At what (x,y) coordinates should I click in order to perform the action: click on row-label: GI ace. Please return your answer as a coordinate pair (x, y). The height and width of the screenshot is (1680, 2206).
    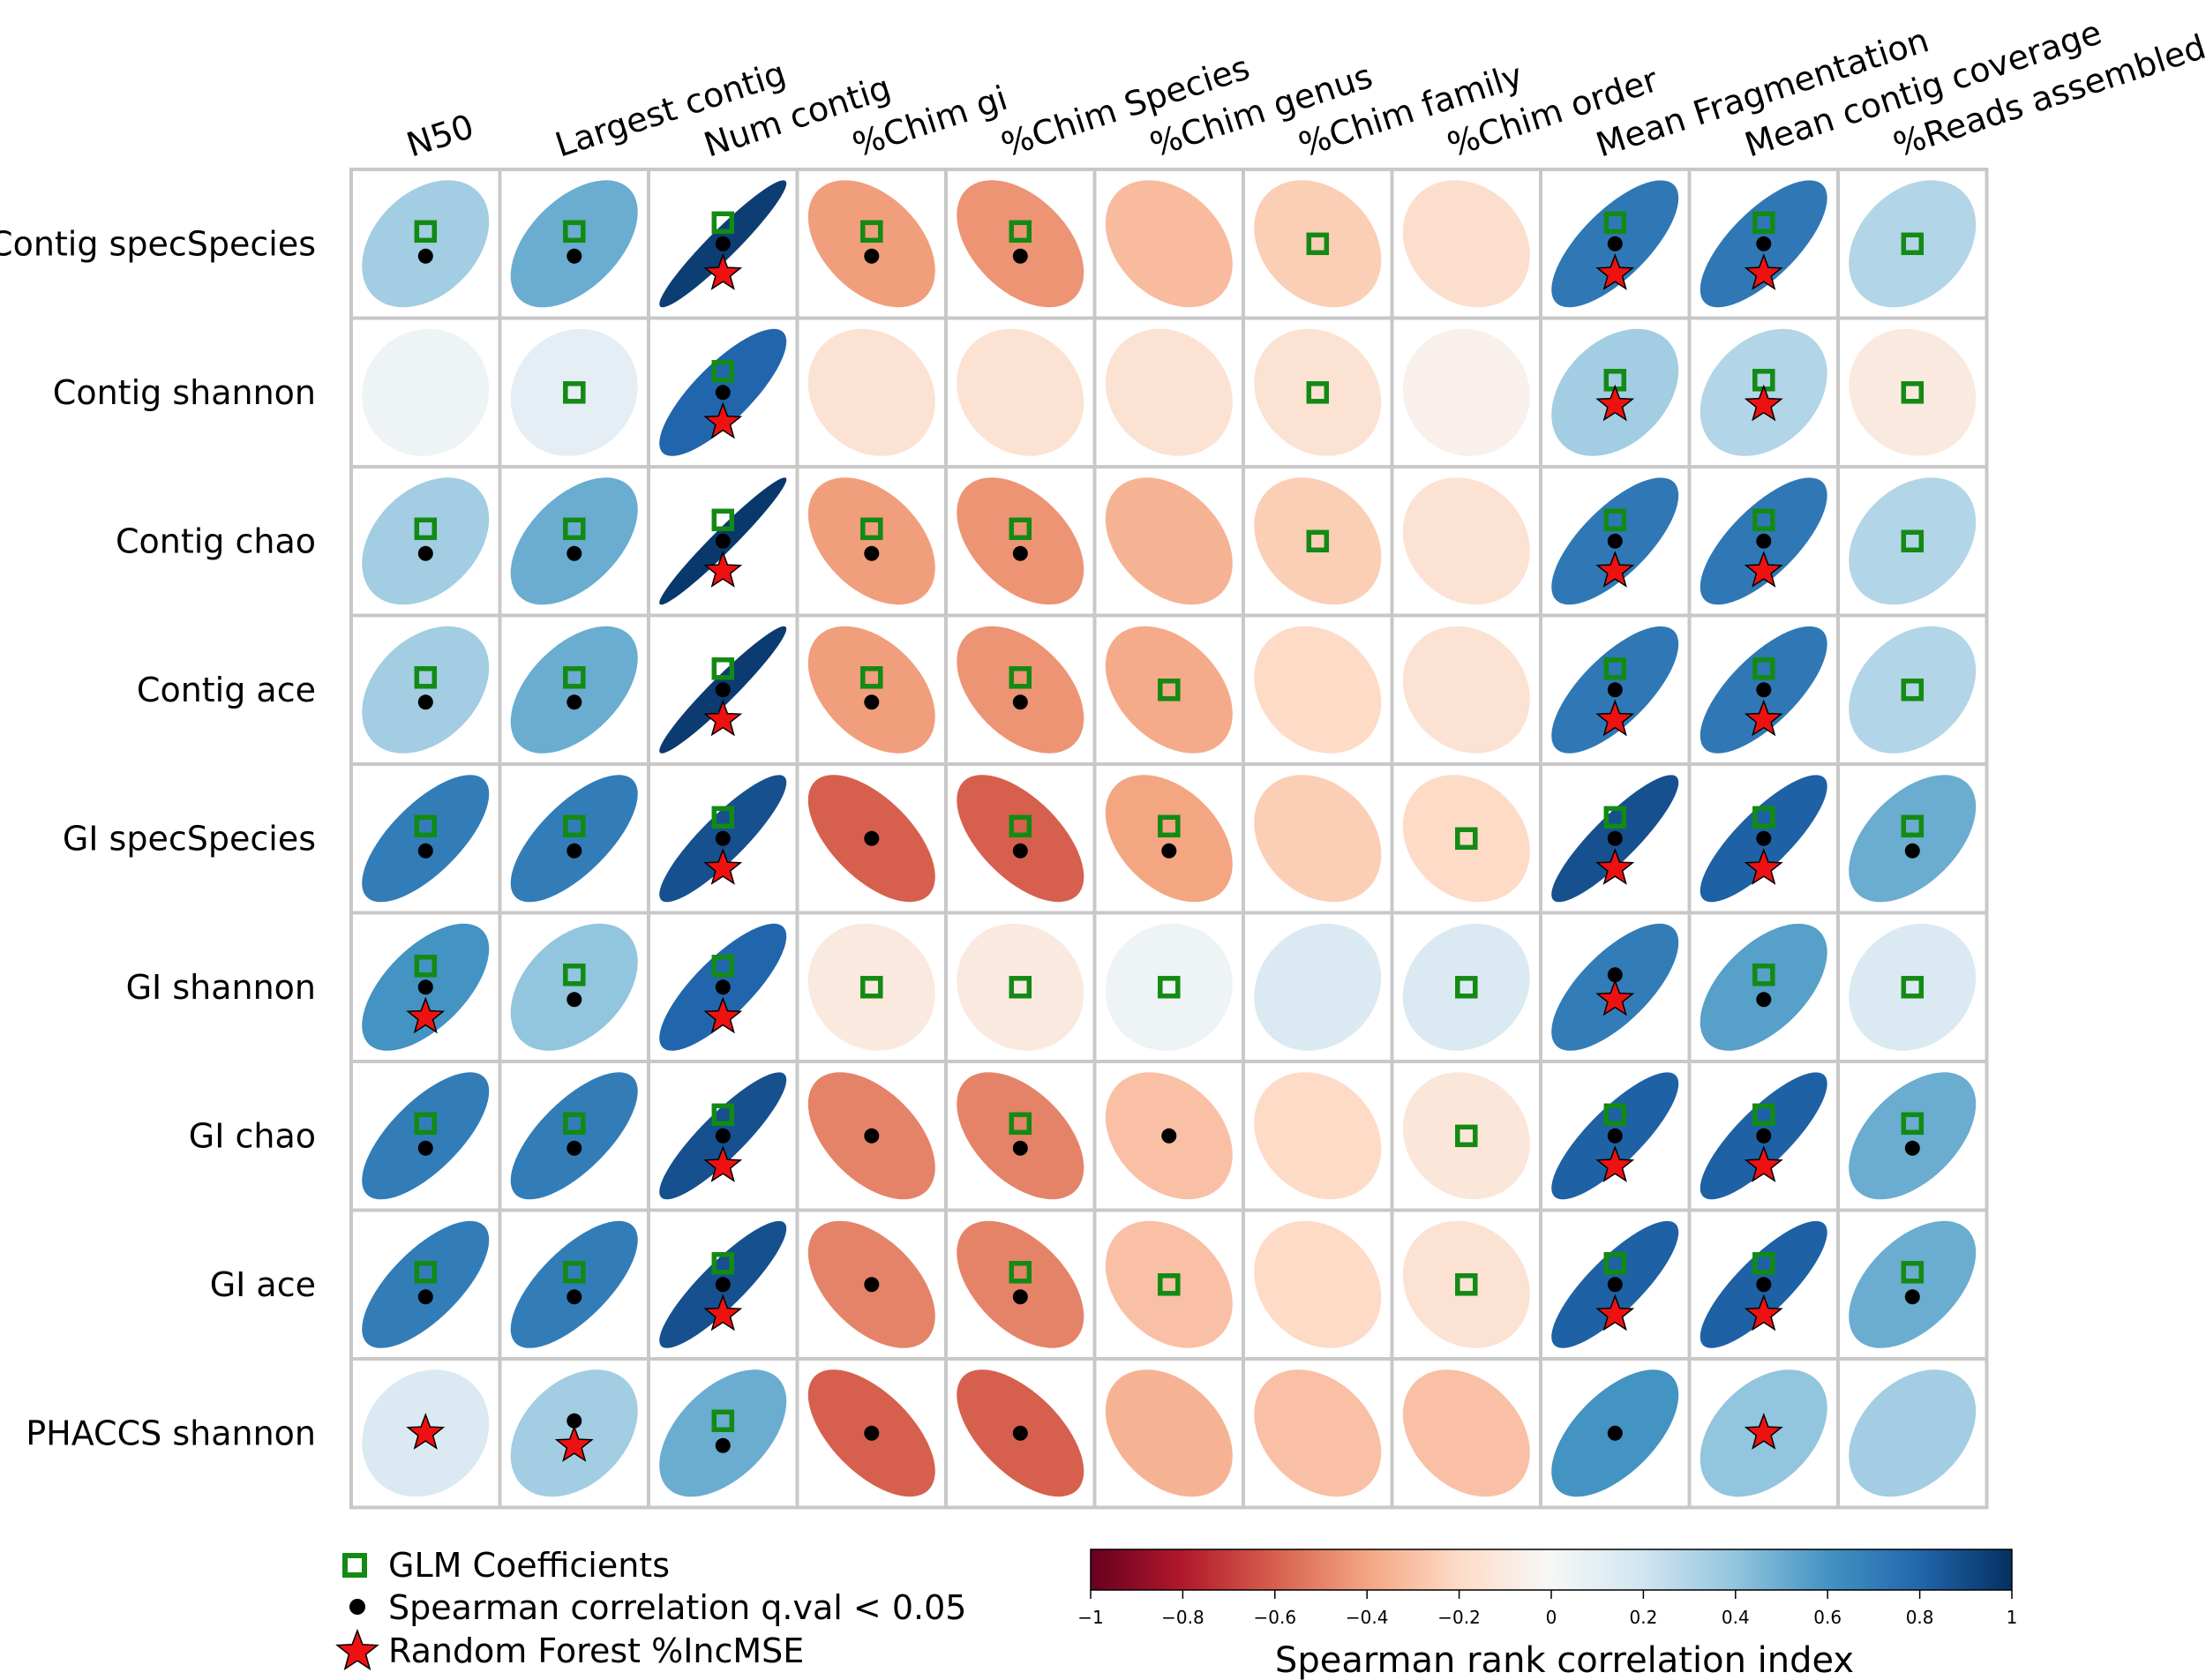
    Looking at the image, I should click on (263, 1284).